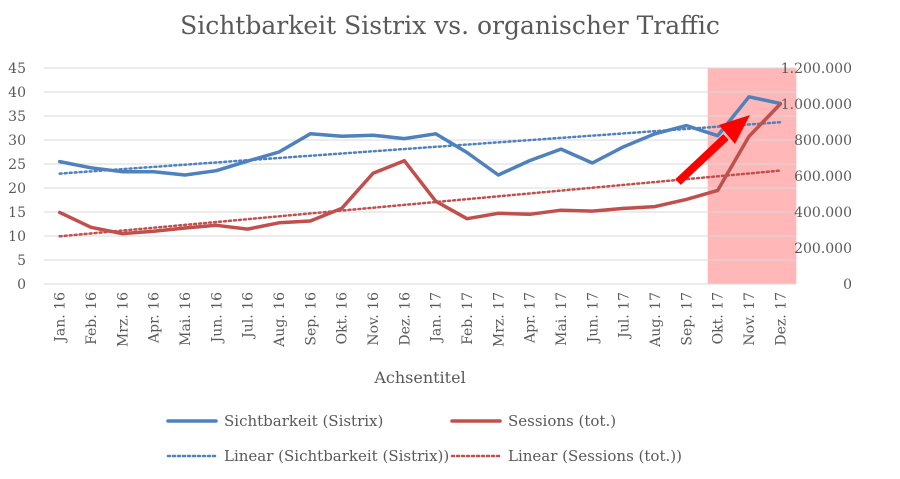 This screenshot has height=479, width=900. What do you see at coordinates (625, 316) in the screenshot?
I see `x-tick-label: Jul. 17` at bounding box center [625, 316].